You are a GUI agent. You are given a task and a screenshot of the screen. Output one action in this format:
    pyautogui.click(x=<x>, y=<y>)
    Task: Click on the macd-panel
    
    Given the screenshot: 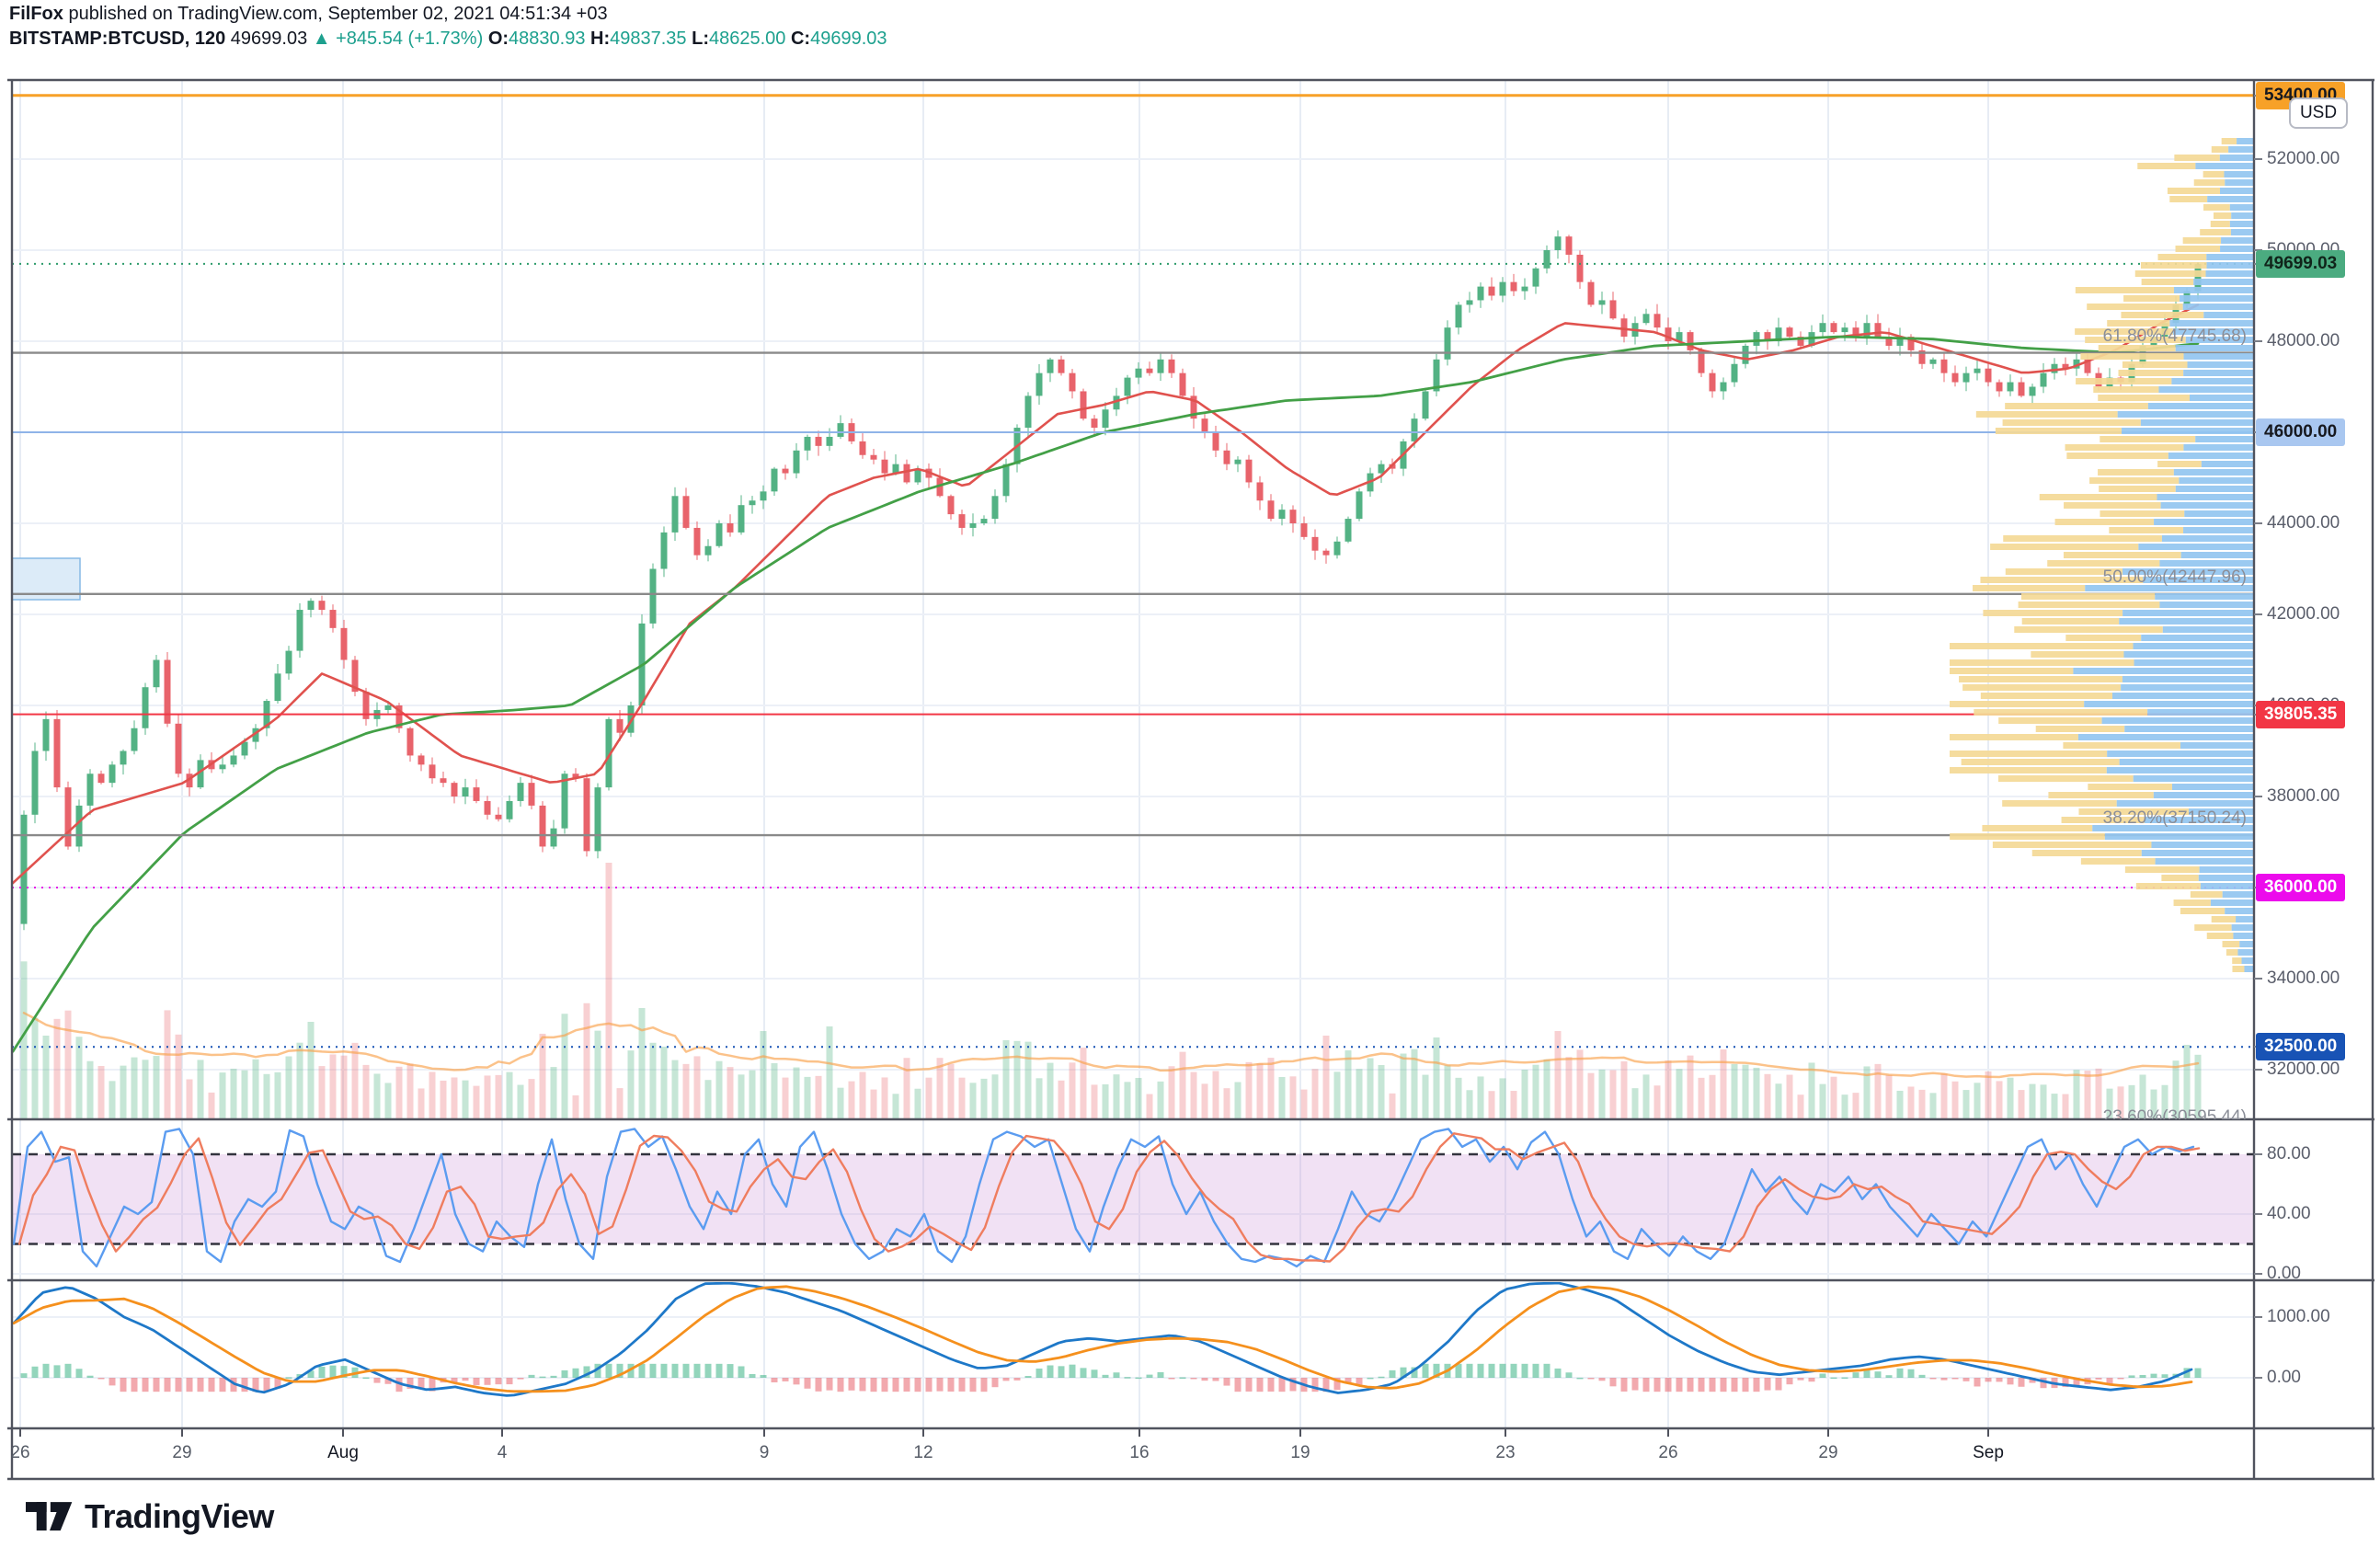 What is the action you would take?
    pyautogui.click(x=1107, y=1339)
    